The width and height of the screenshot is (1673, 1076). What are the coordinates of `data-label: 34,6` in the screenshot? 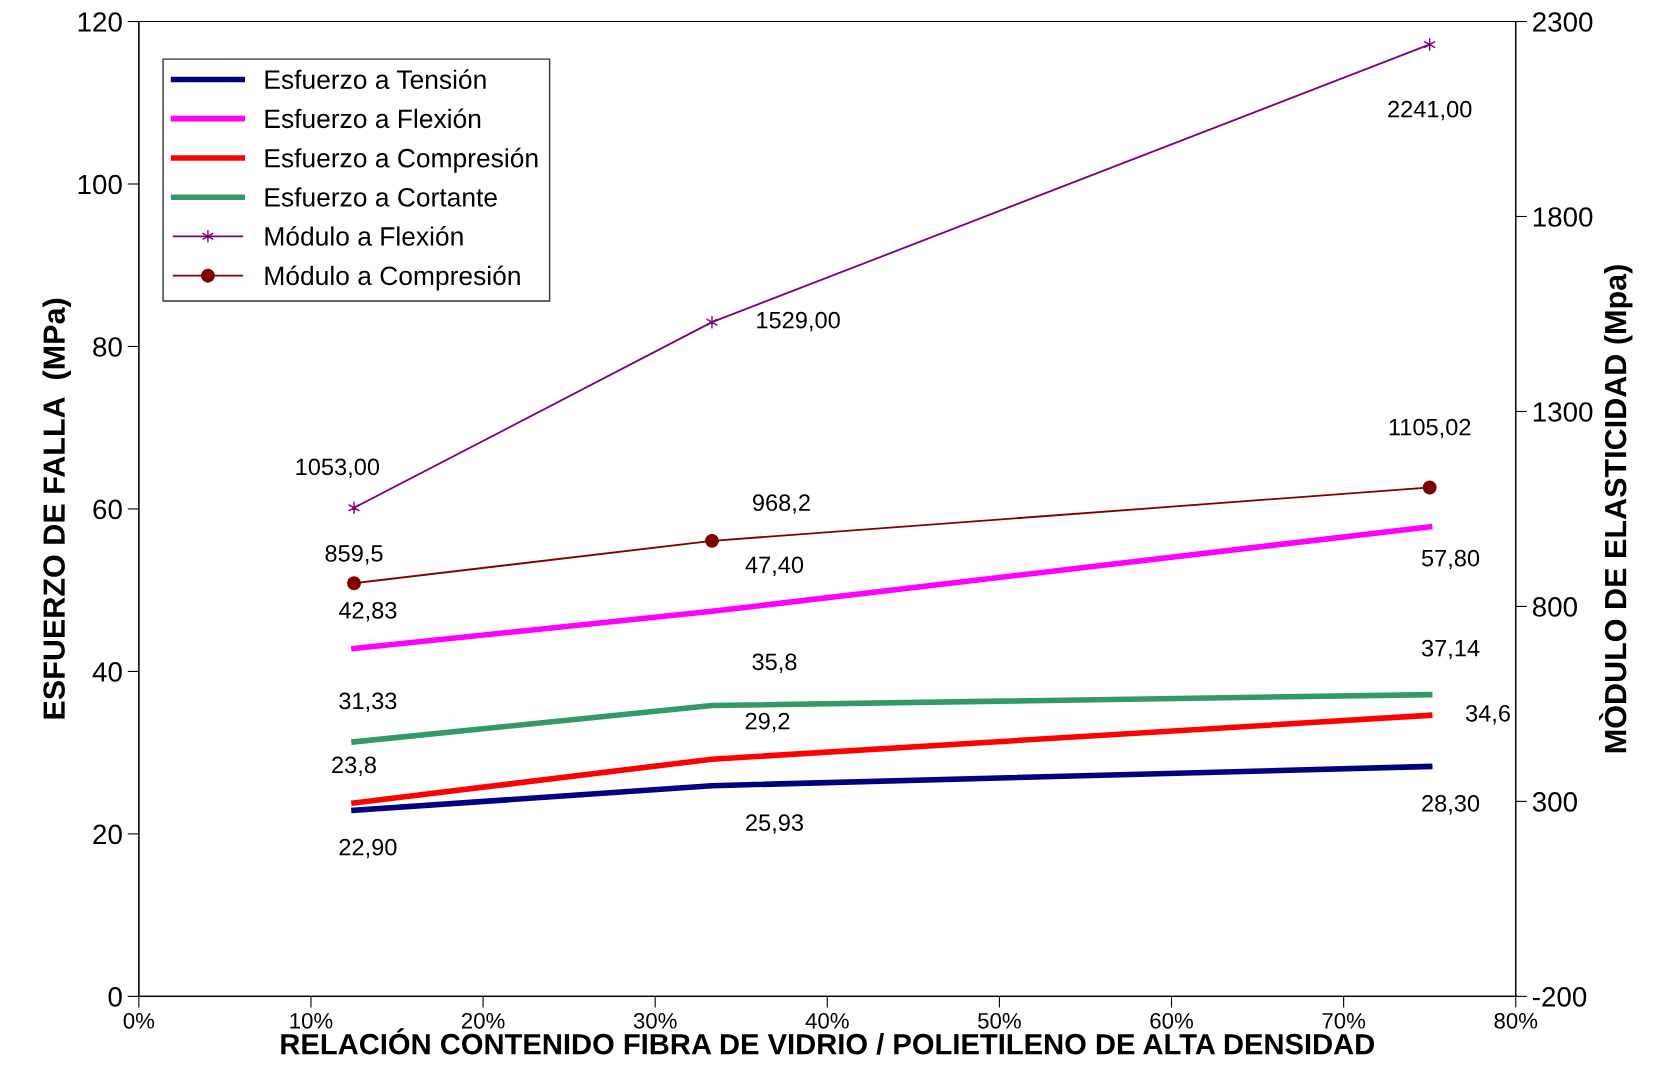 It's located at (1487, 714).